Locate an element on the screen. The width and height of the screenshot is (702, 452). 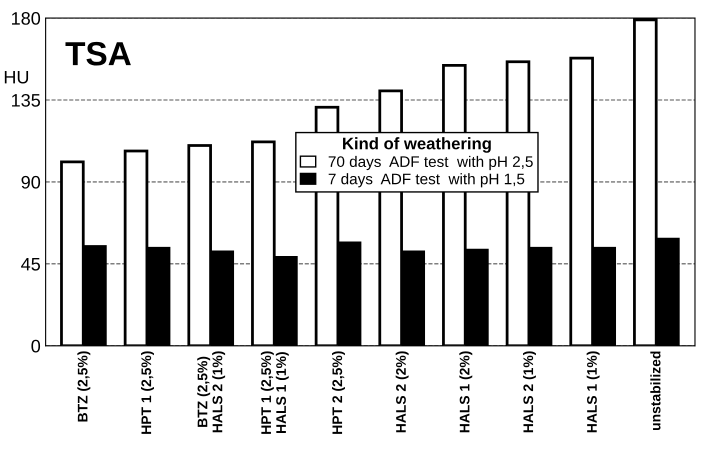
x-tick-label: unstabilized is located at coordinates (655, 391).